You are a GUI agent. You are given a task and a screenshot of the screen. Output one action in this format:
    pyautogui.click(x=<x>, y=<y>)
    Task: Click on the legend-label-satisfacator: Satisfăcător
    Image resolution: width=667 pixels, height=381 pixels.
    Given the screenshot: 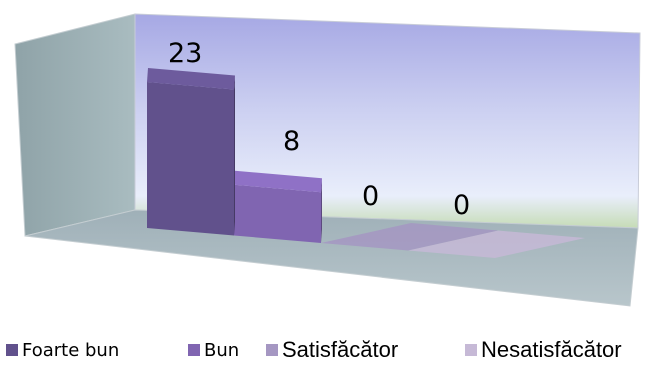 What is the action you would take?
    pyautogui.click(x=340, y=349)
    